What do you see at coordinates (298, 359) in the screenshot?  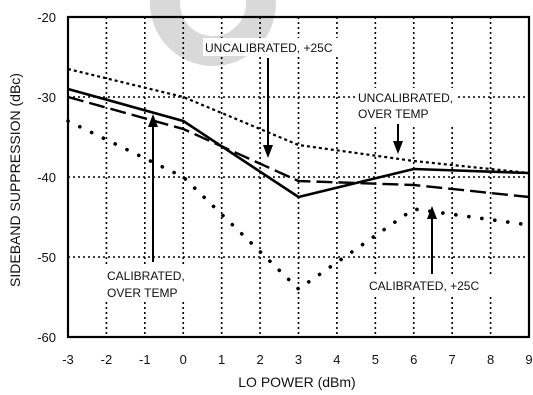 I see `x-tick-label: 3` at bounding box center [298, 359].